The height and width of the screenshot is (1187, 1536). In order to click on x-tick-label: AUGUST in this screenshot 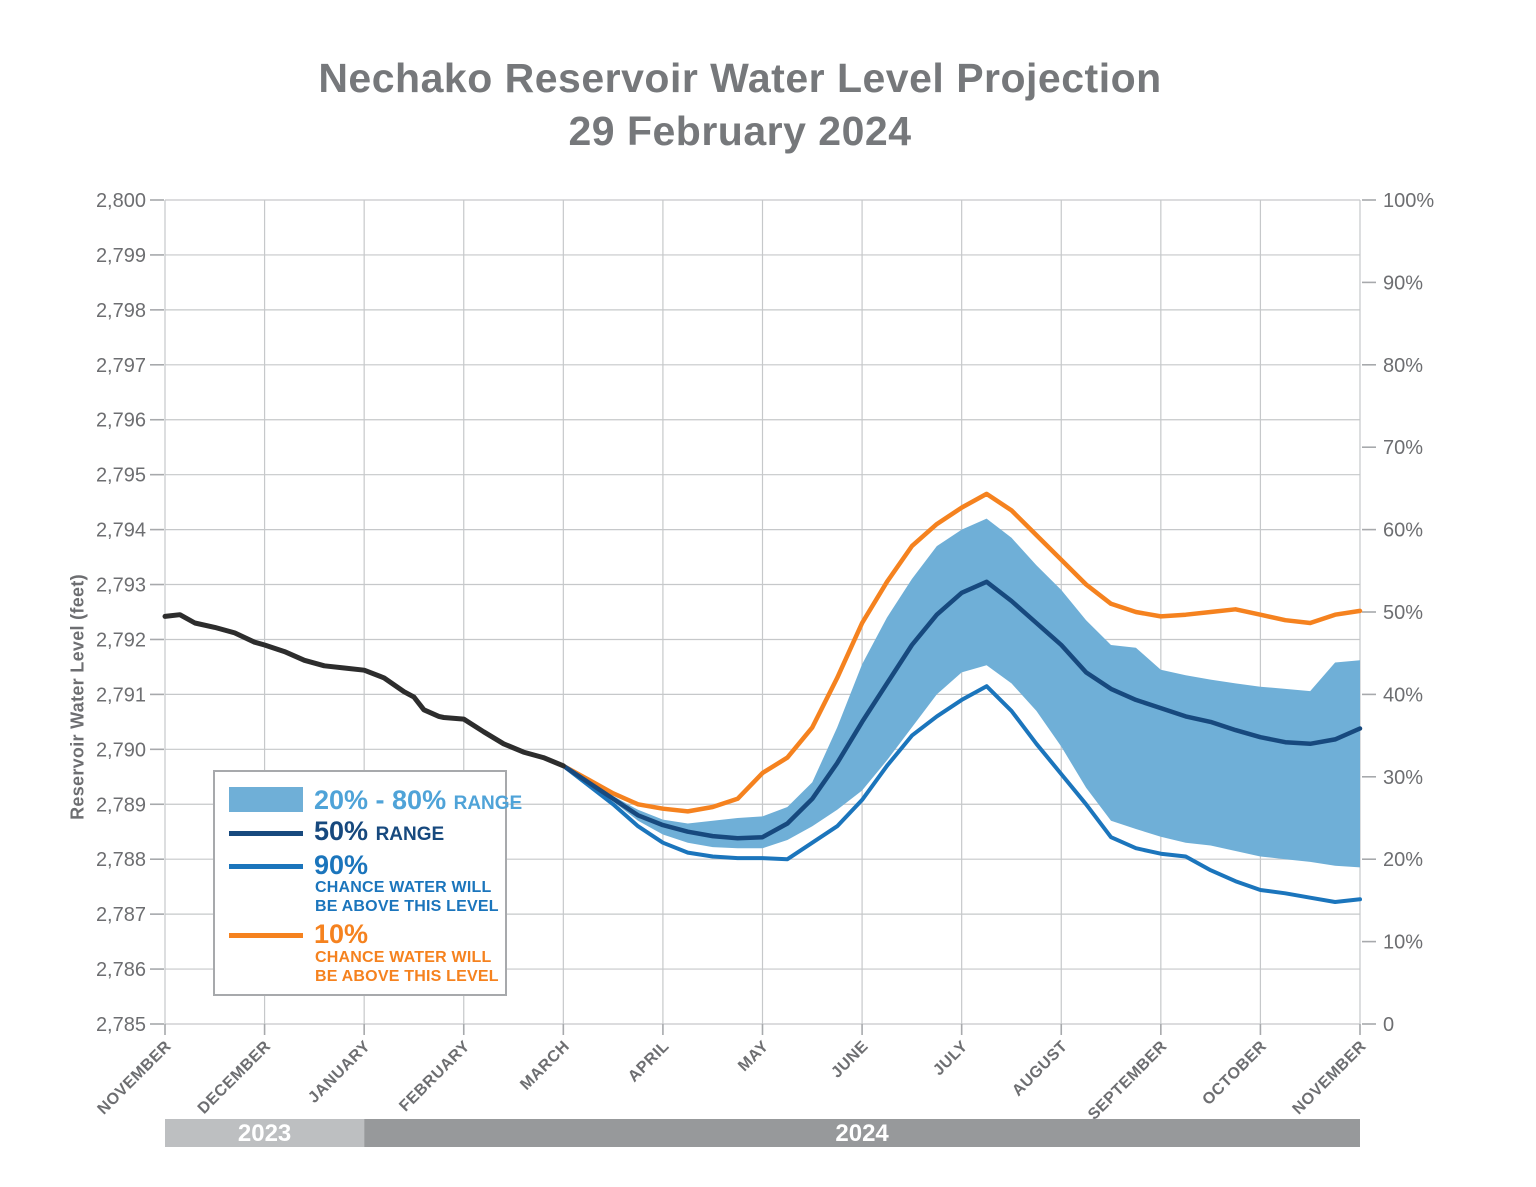, I will do `click(1040, 1069)`.